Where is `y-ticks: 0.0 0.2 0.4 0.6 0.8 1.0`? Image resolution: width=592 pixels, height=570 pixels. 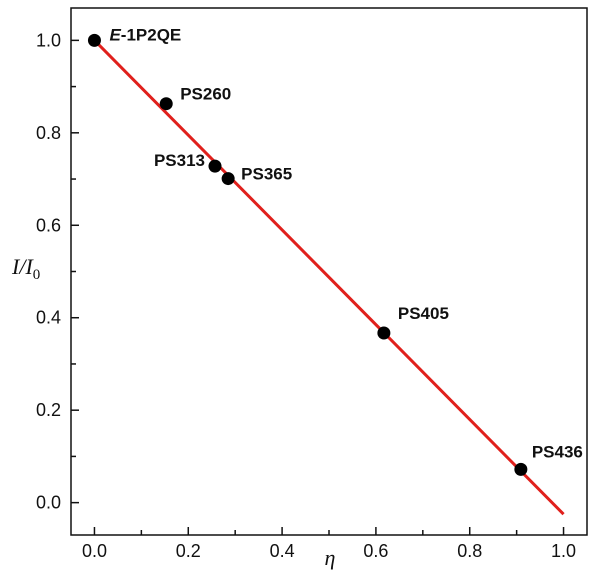
y-ticks: 0.0 0.2 0.4 0.6 0.8 1.0 is located at coordinates (57, 271).